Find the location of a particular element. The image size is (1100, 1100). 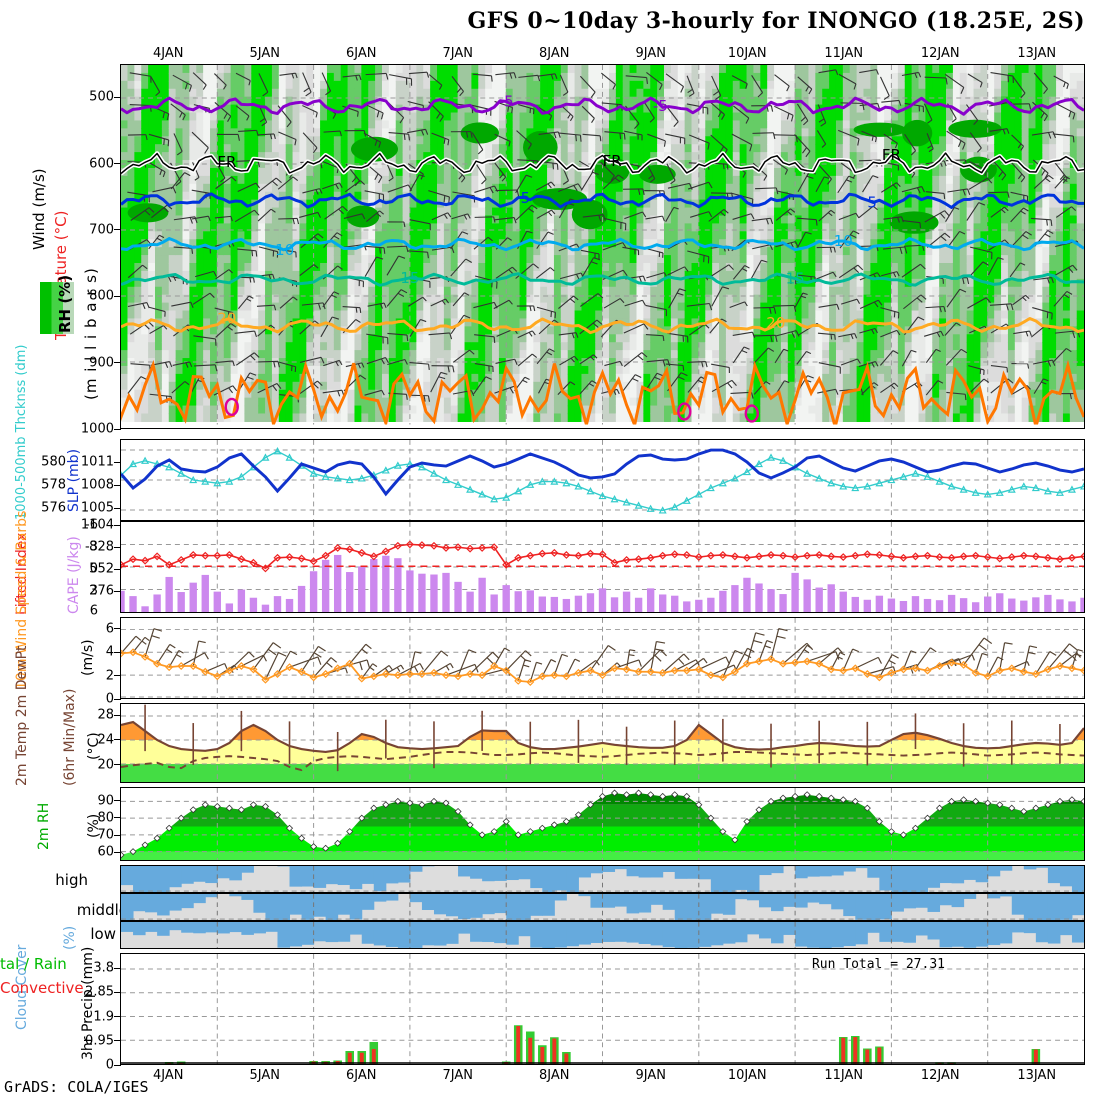

precip-total-label: tal / Rain is located at coordinates (33, 964).